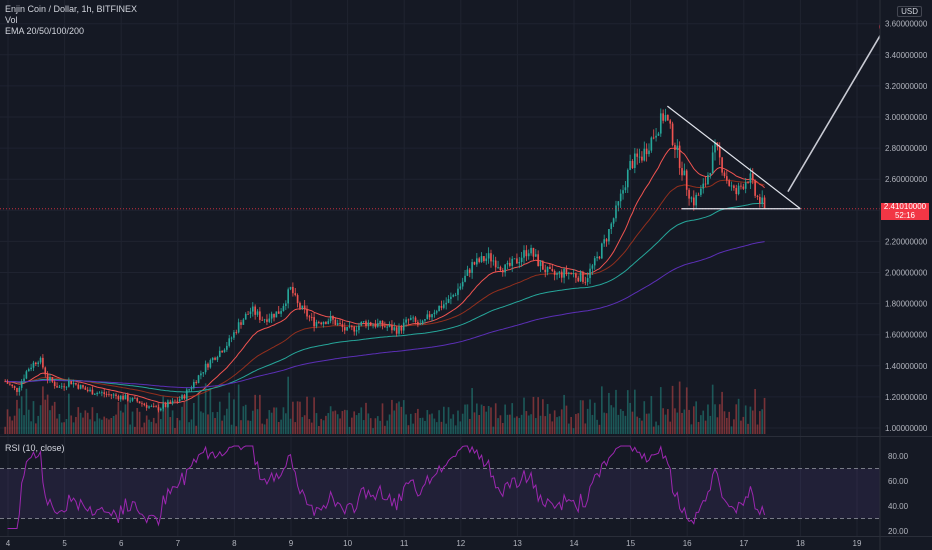 The width and height of the screenshot is (932, 550). What do you see at coordinates (71, 9) in the screenshot?
I see `symbol-label: Enjin Coin / Dollar, 1h, BITFINEX` at bounding box center [71, 9].